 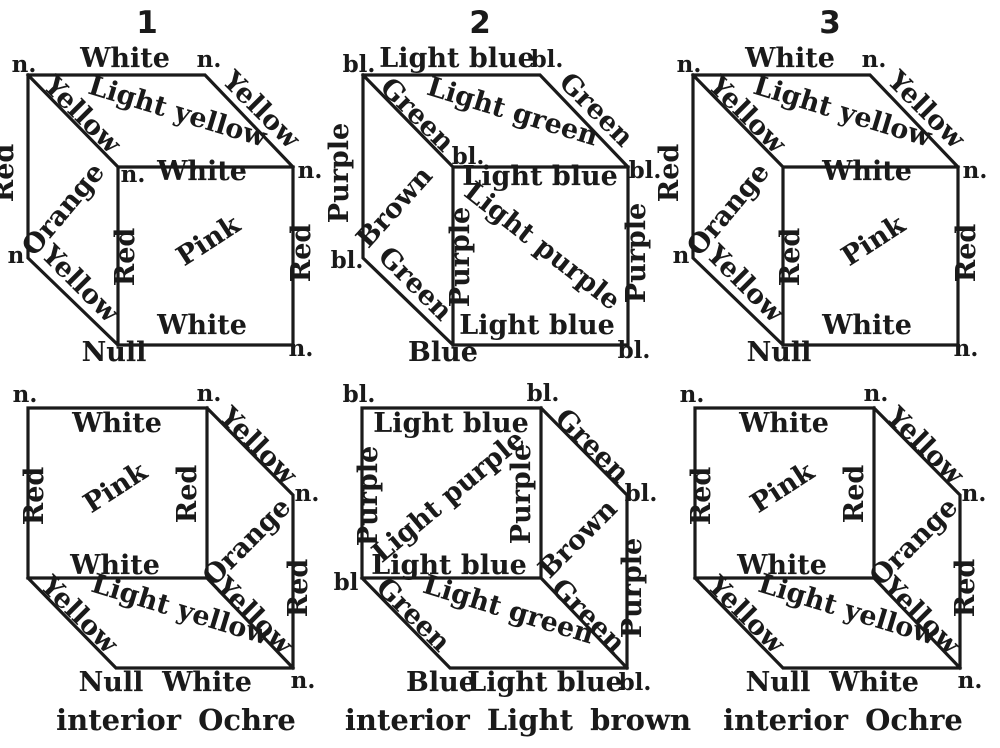 What do you see at coordinates (545, 682) in the screenshot?
I see `far-bottom-edge-label: Light blue` at bounding box center [545, 682].